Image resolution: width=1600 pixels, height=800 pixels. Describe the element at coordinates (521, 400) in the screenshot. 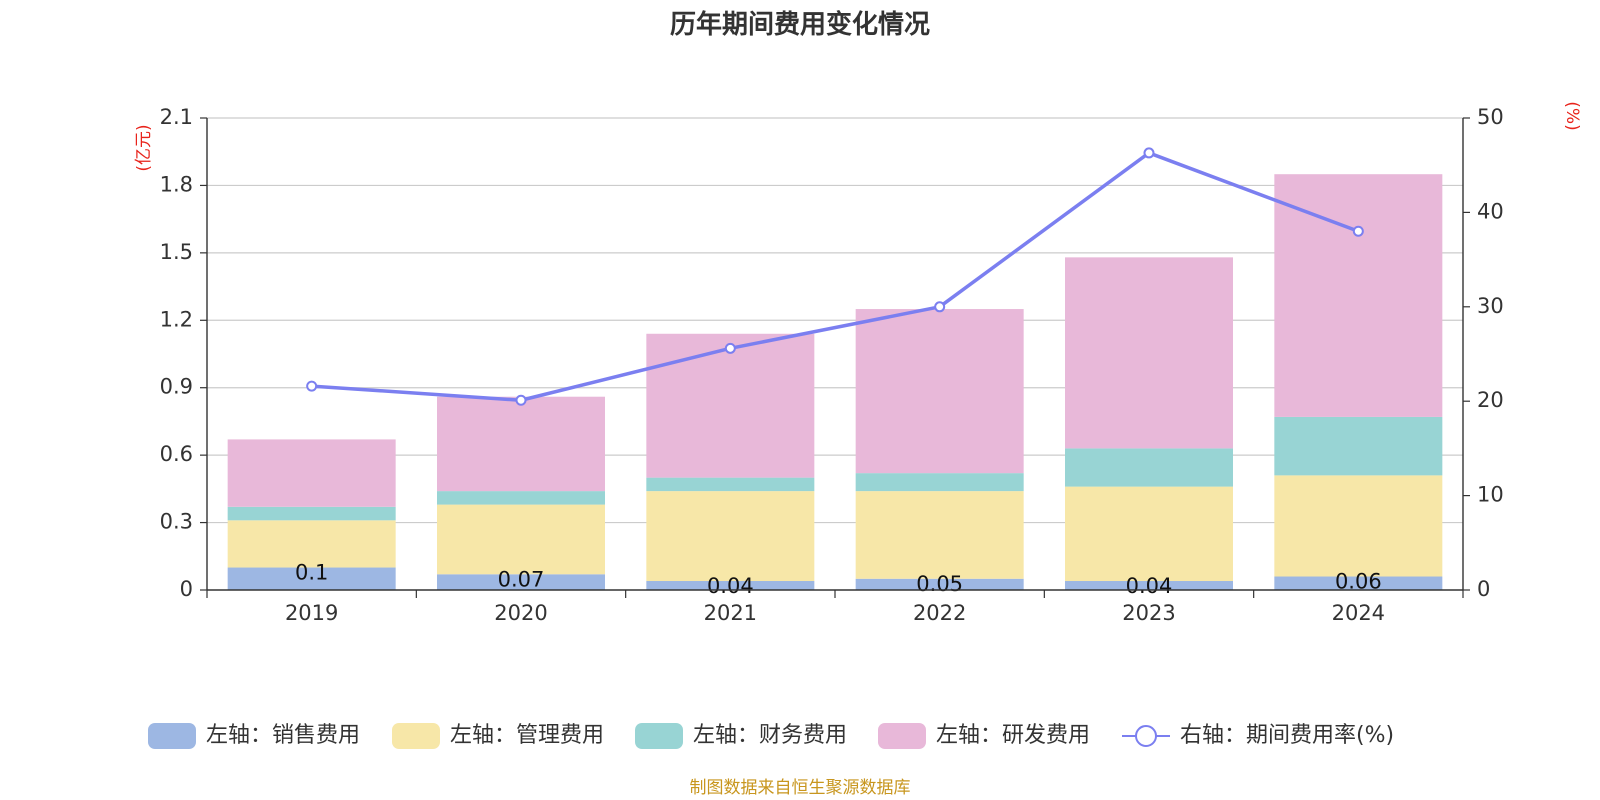

I see `rate-point-2020` at that location.